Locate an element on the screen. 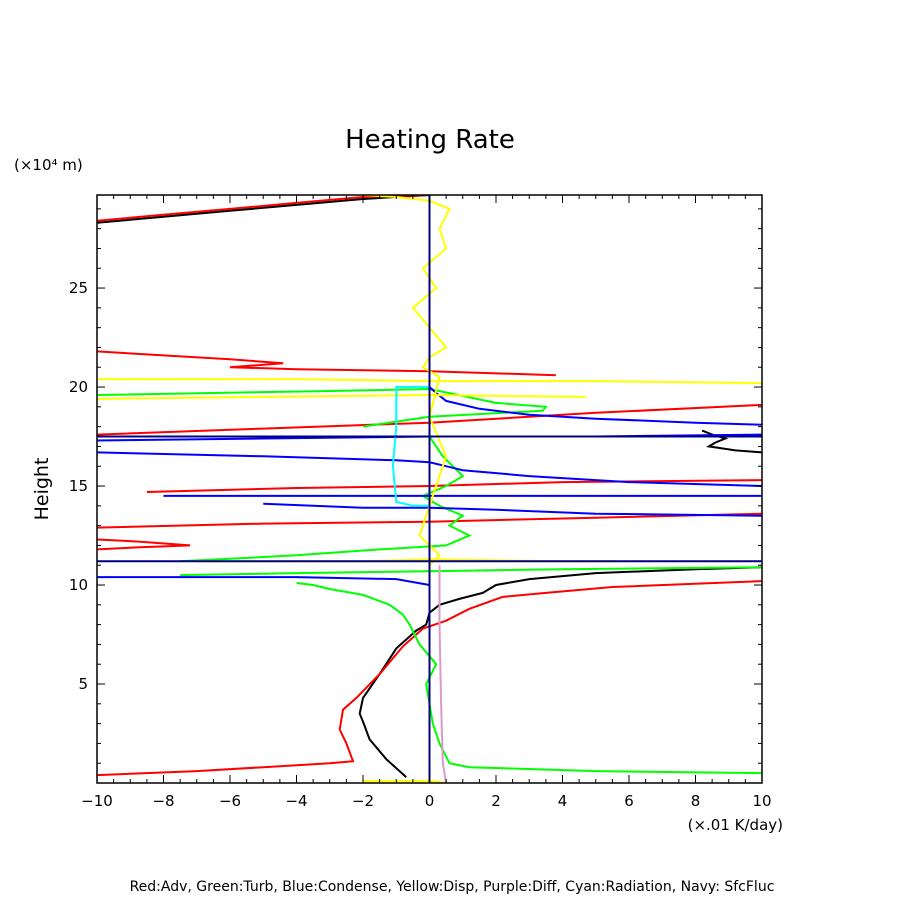 This screenshot has width=904, height=904. x-tick-label: −8 is located at coordinates (163, 801).